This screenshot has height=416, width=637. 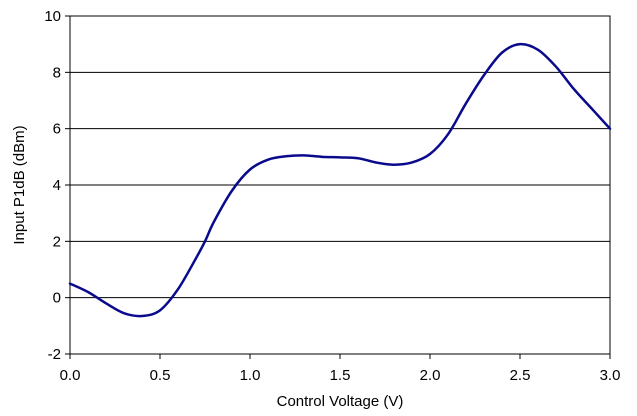 I want to click on x-tick-label-5: 2.5, so click(x=520, y=375).